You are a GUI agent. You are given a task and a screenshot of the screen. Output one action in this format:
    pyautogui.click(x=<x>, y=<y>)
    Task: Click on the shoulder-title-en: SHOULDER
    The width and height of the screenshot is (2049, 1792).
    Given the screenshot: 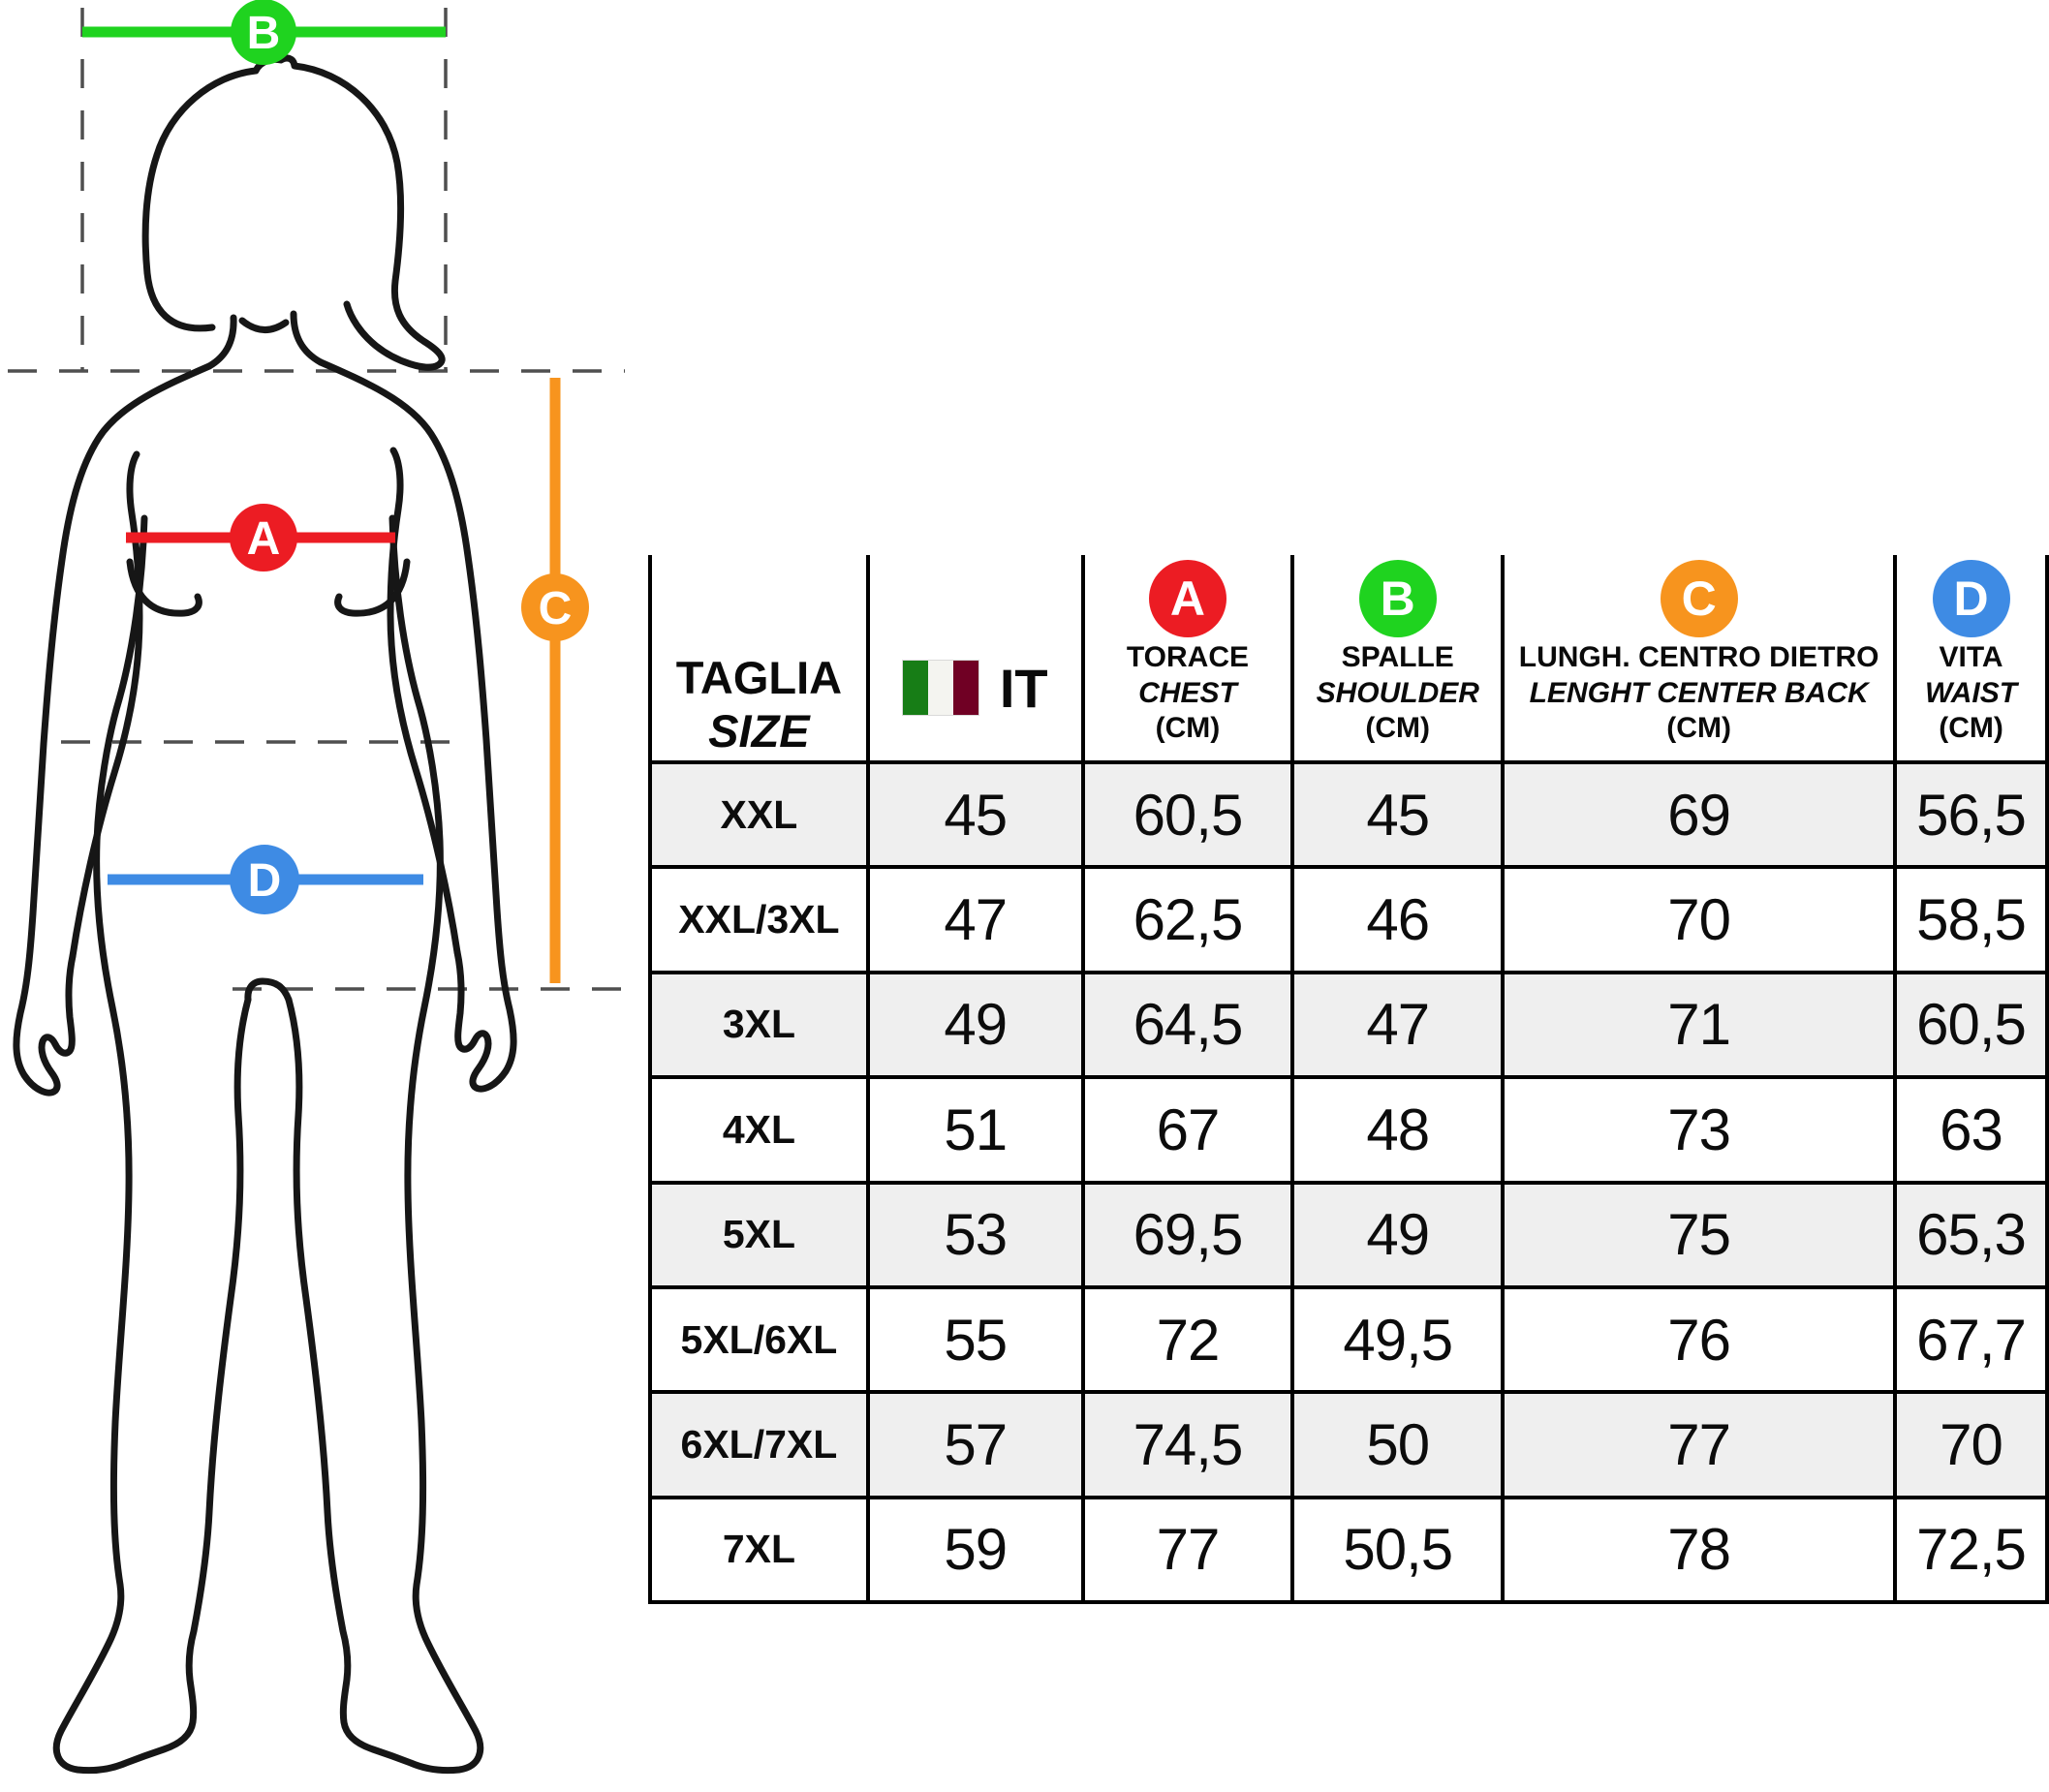 What is the action you would take?
    pyautogui.click(x=1397, y=692)
    